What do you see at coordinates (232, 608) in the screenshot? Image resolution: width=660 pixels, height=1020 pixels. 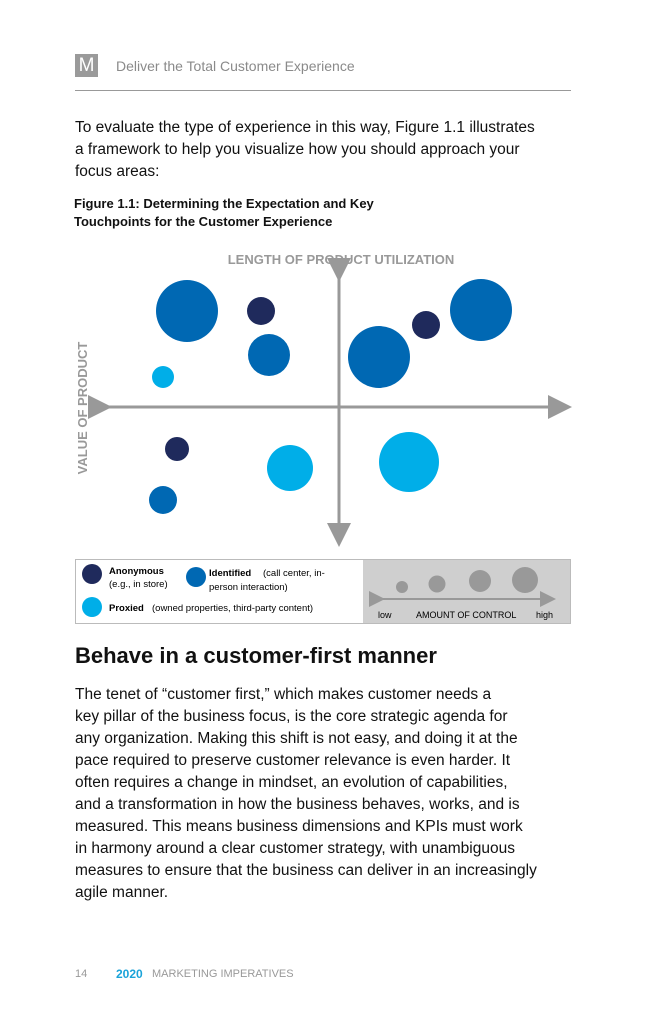 I see `legend-note: (owned properties, third-party content)` at bounding box center [232, 608].